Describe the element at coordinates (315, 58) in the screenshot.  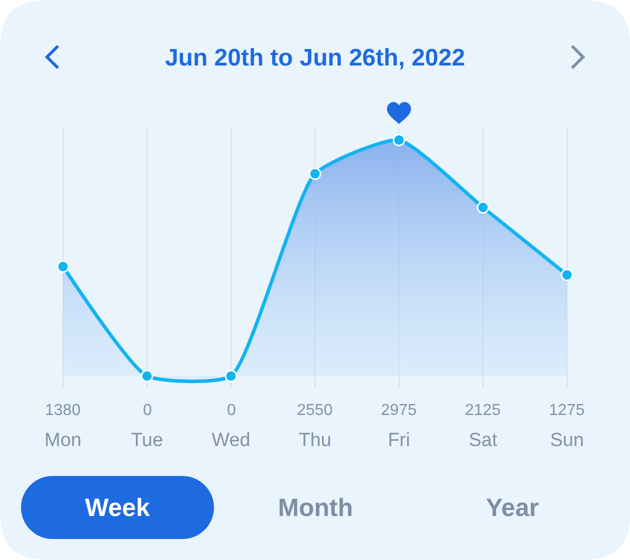
I see `chart-title: Jun 20th to Jun 26th, 2022` at that location.